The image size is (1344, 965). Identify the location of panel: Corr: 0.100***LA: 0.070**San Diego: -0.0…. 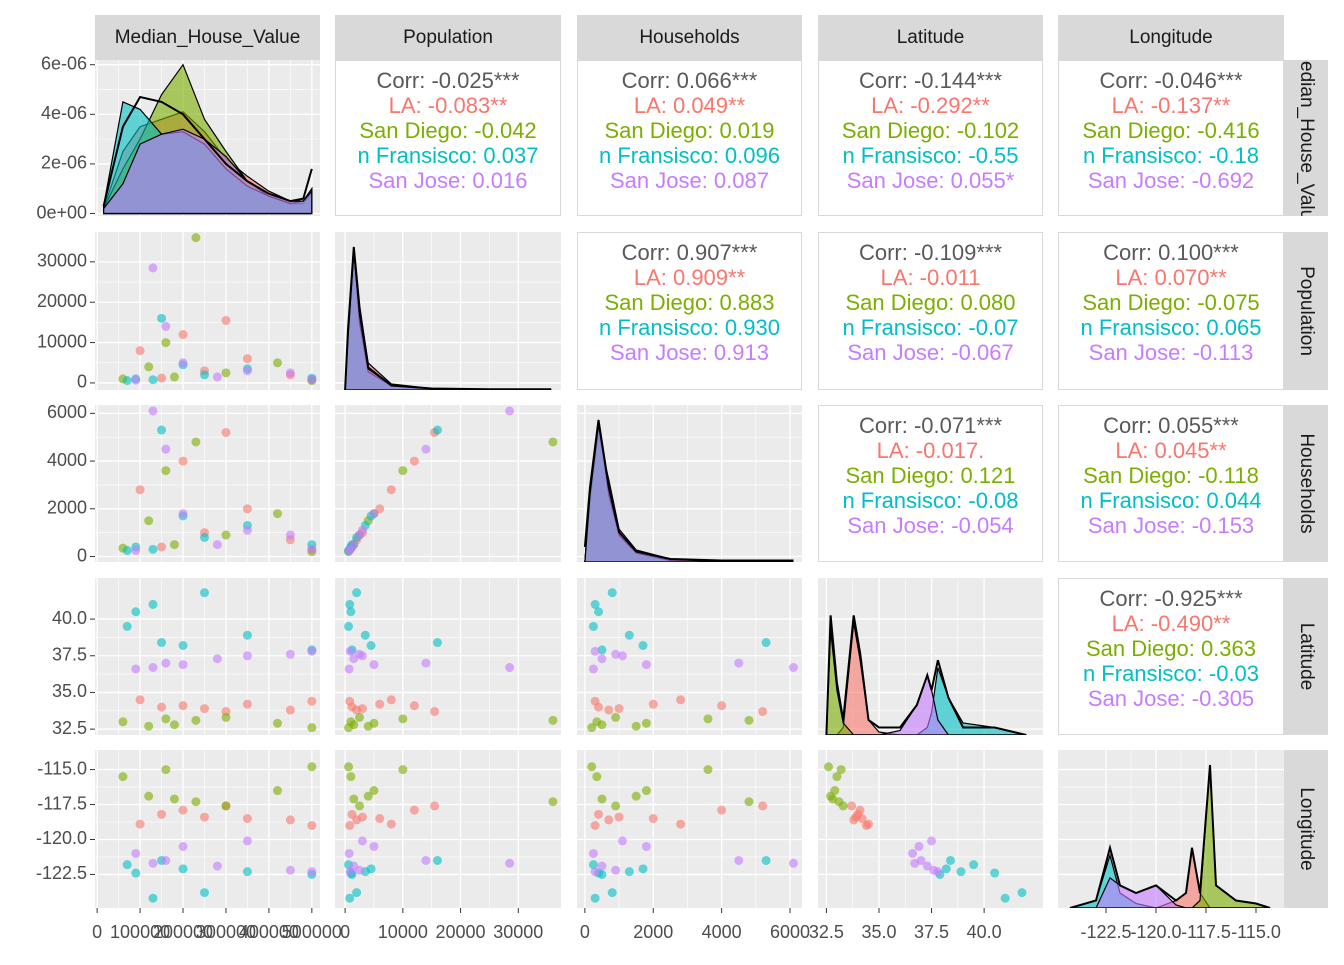
(1171, 311).